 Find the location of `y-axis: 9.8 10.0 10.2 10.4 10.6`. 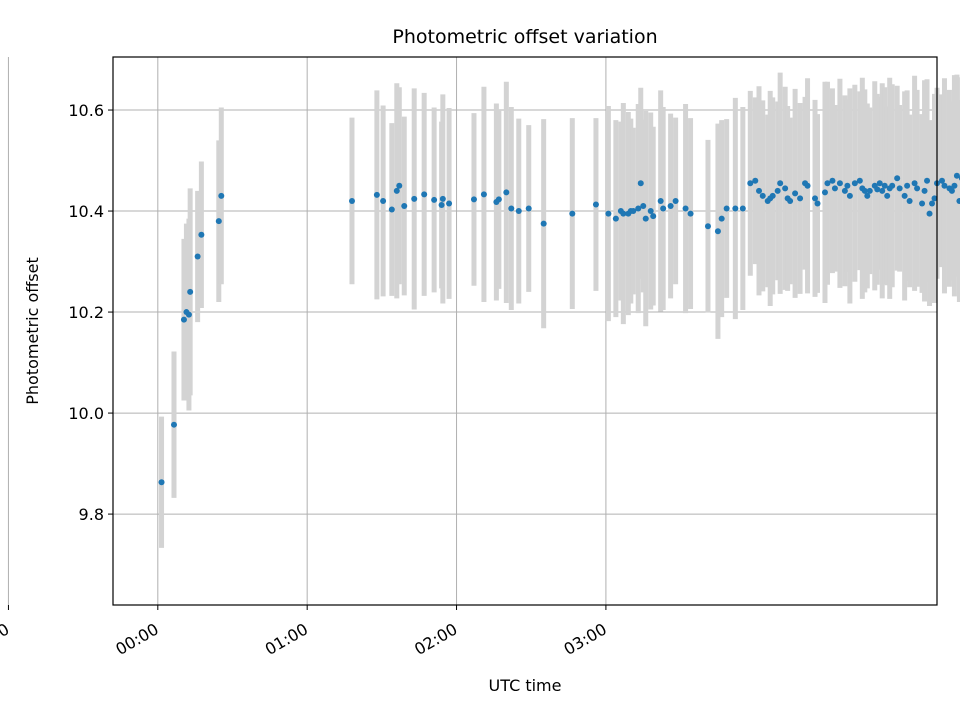

y-axis: 9.8 10.0 10.2 10.4 10.6 is located at coordinates (90, 312).